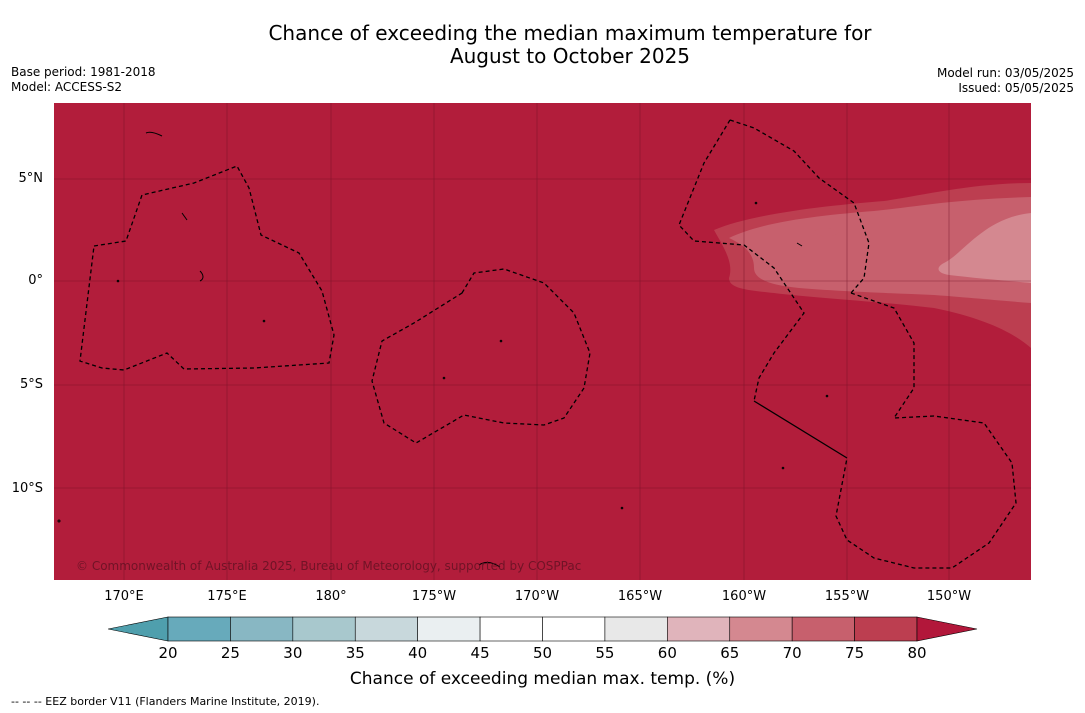 The image size is (1085, 713). Describe the element at coordinates (35, 280) in the screenshot. I see `lat-label-0: 0°` at that location.